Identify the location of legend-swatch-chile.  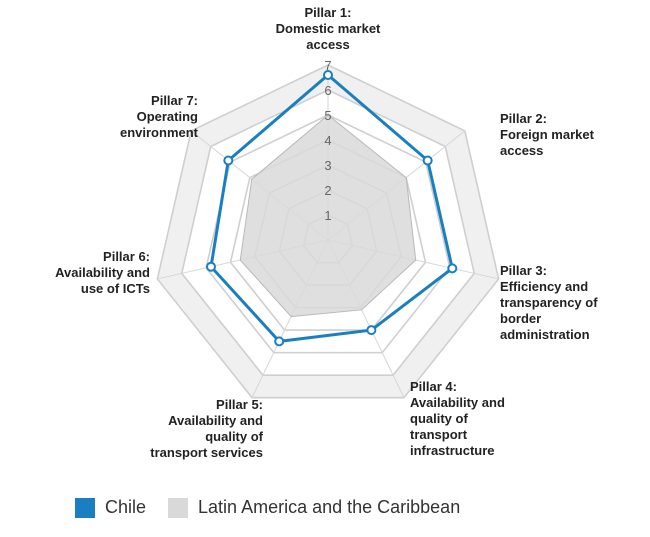
(85, 507).